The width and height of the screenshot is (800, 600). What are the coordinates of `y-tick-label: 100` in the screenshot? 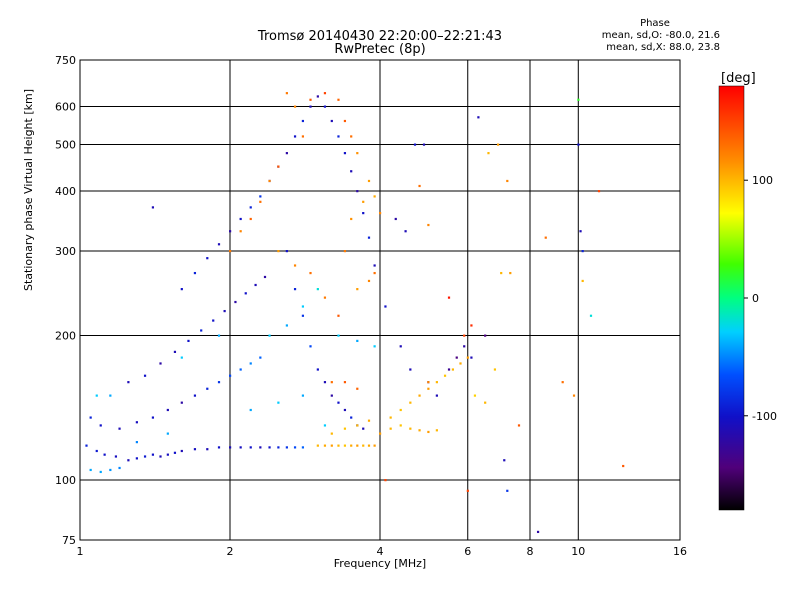 It's located at (65, 480).